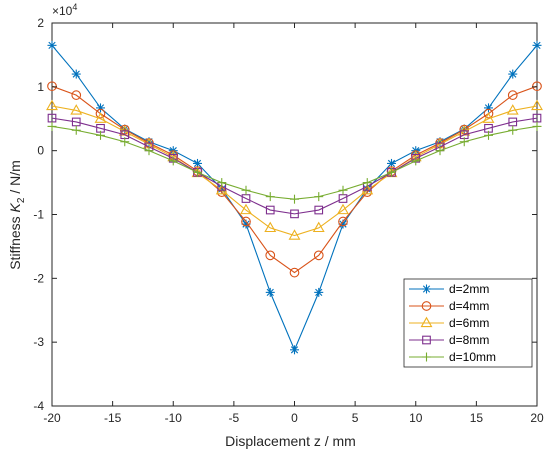 The image size is (550, 454). What do you see at coordinates (449, 289) in the screenshot?
I see `legend-entry: d=2mm` at bounding box center [449, 289].